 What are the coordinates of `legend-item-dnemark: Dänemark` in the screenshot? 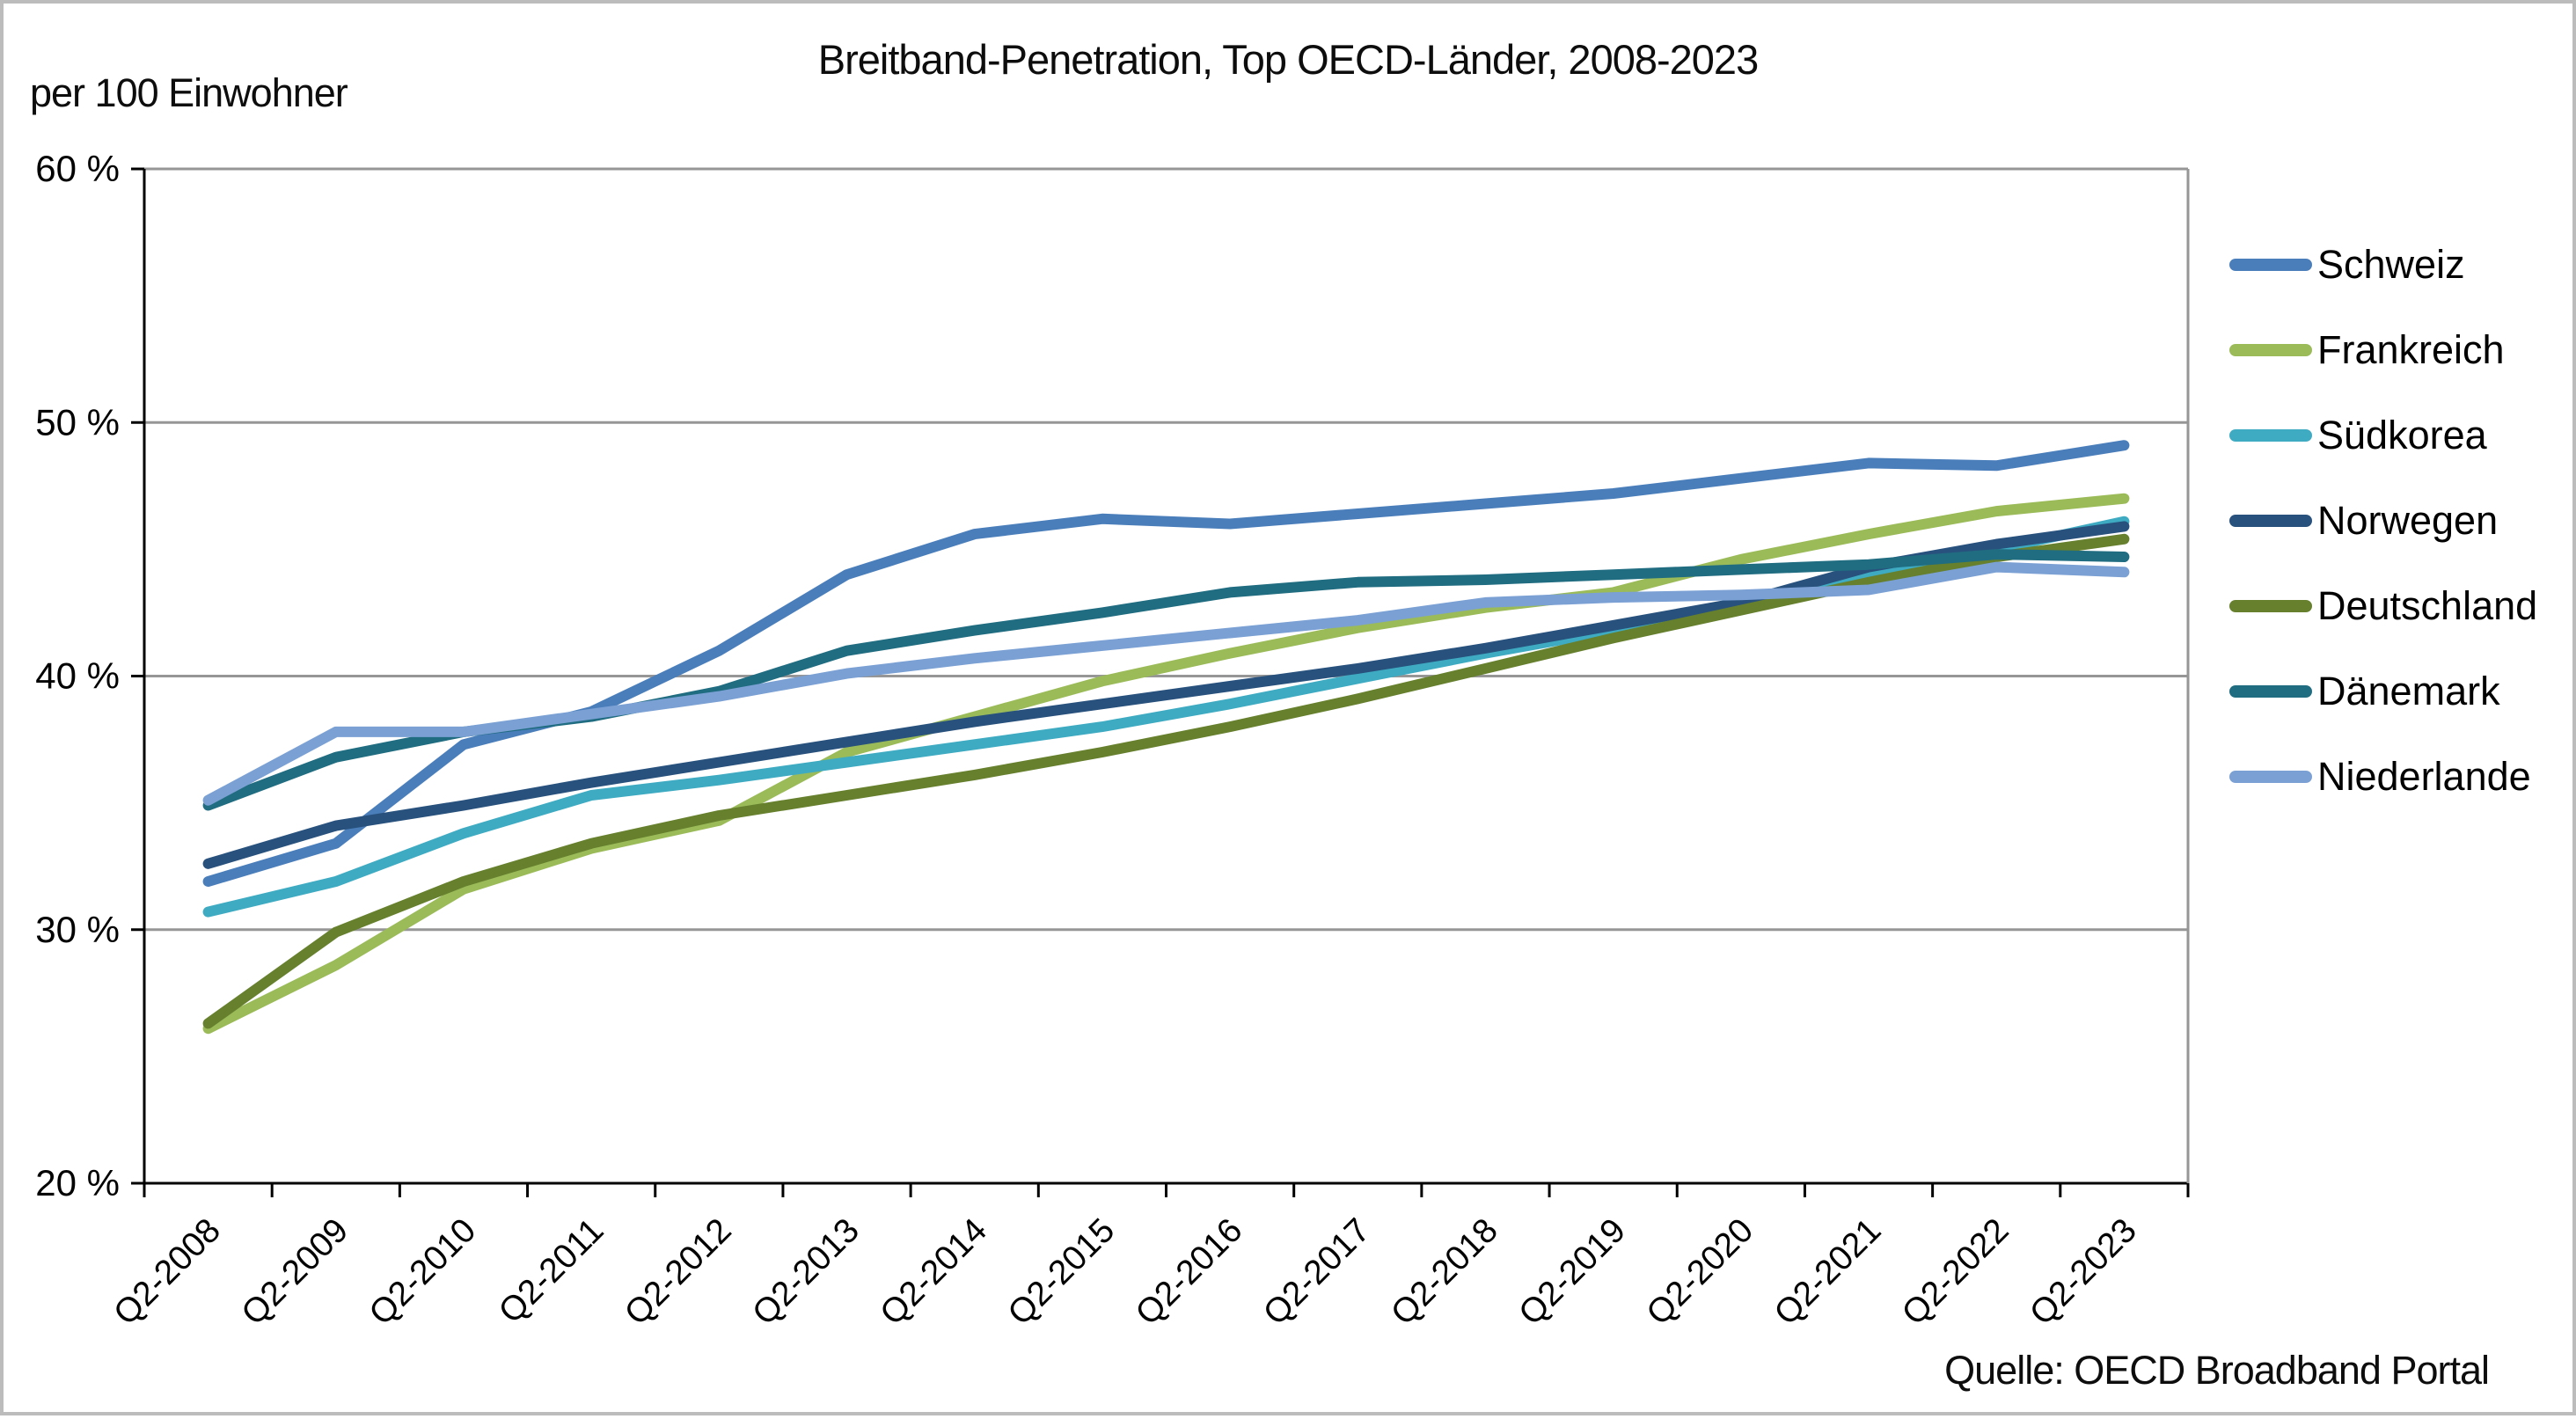 It's located at (2364, 691).